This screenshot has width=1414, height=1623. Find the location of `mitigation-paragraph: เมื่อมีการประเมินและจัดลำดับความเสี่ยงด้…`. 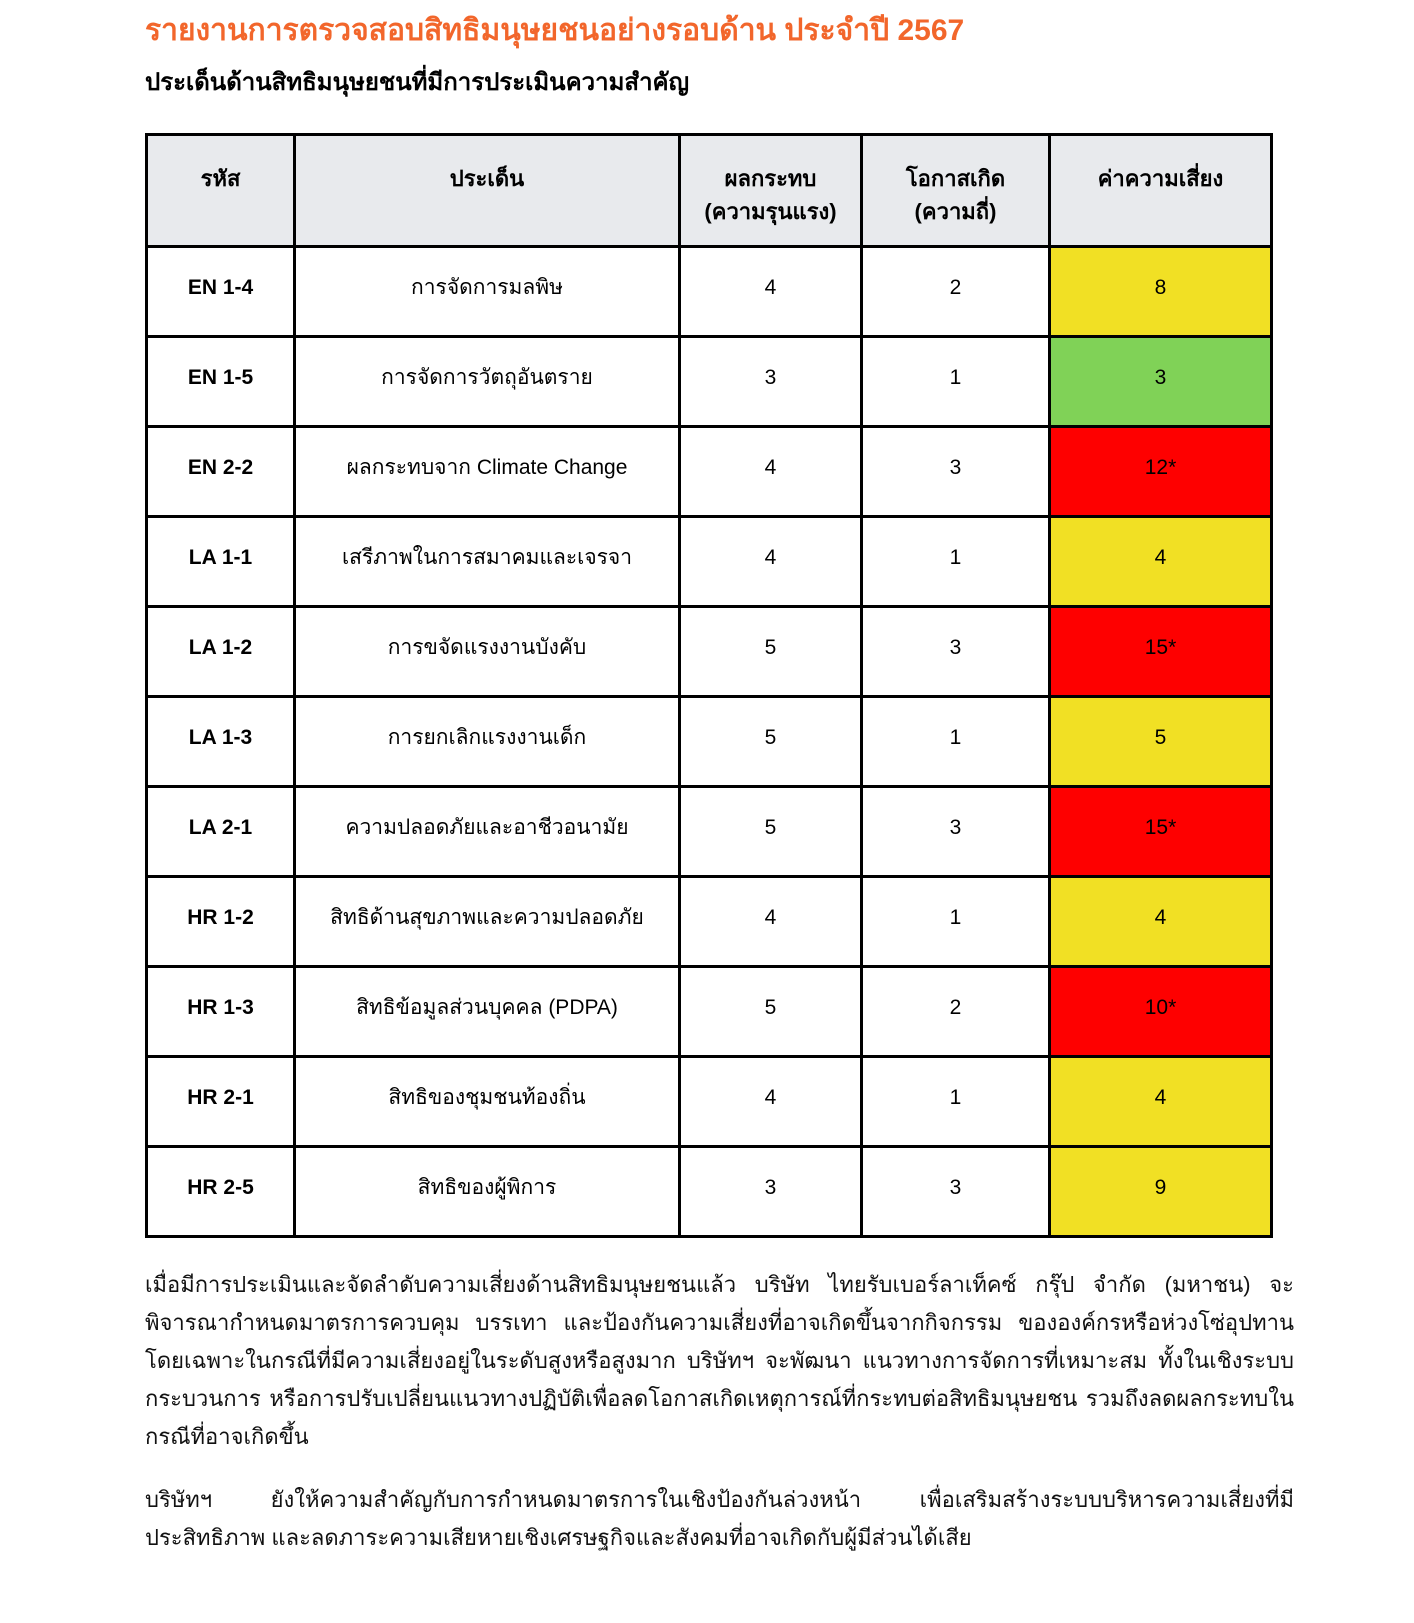

mitigation-paragraph: เมื่อมีการประเมินและจัดลำดับความเสี่ยงด้… is located at coordinates (719, 1360).